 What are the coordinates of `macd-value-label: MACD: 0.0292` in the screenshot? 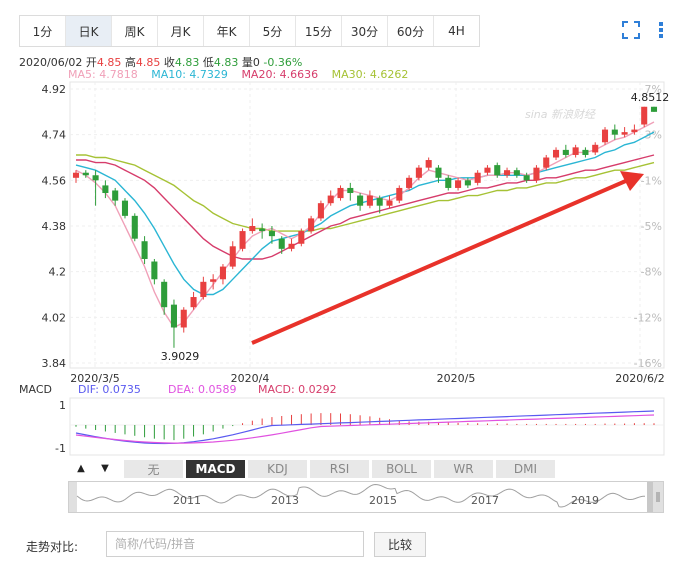 It's located at (297, 389).